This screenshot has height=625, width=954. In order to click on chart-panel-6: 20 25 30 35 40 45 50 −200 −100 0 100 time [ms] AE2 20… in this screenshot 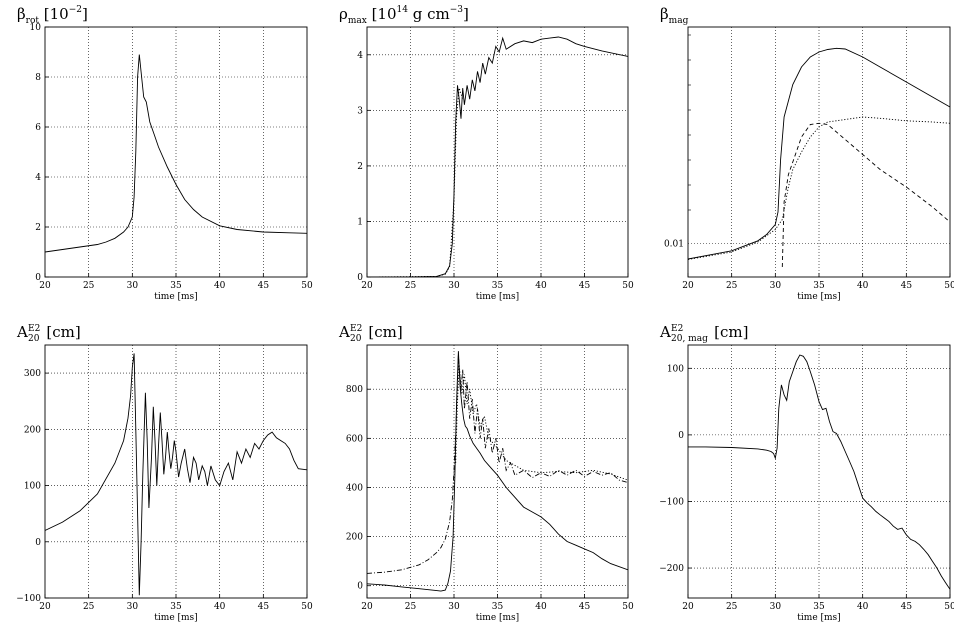, I will do `click(806, 473)`.